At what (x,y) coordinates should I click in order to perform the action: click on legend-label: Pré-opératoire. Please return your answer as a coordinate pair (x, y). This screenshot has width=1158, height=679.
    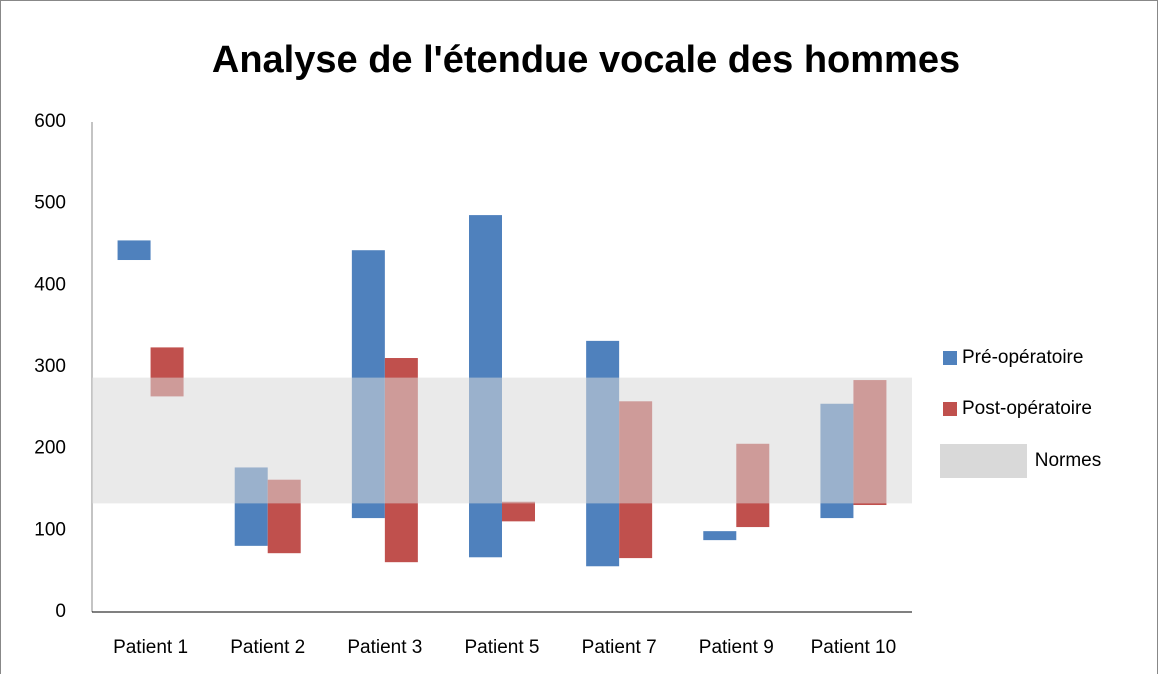
    Looking at the image, I should click on (1022, 357).